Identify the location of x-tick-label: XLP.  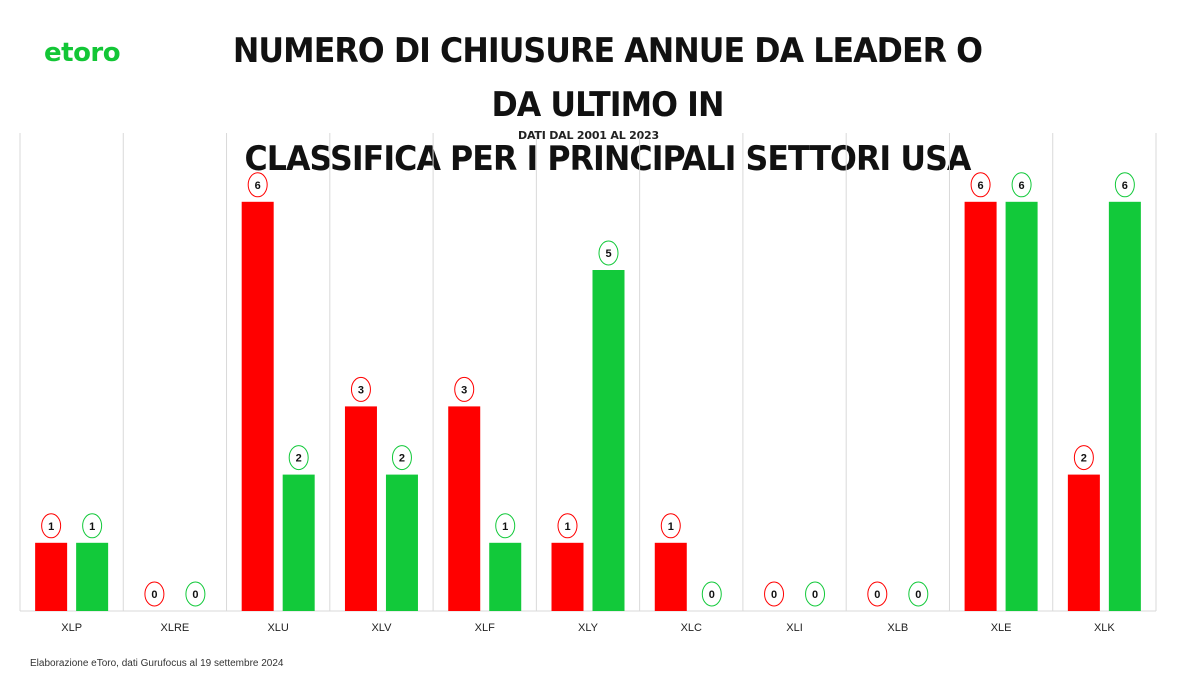
(71, 628).